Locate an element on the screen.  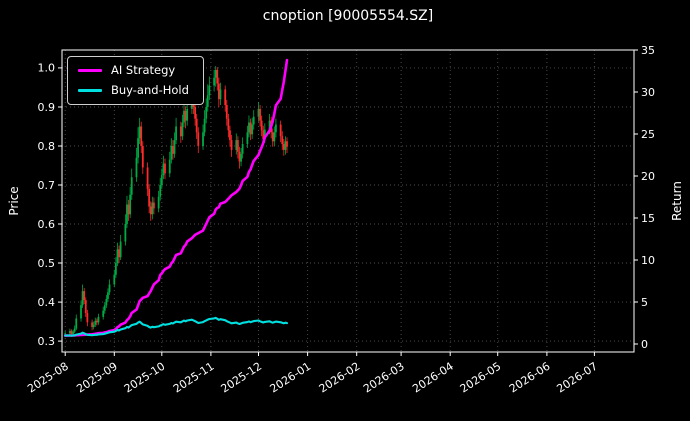
svg-text: 2026-07 is located at coordinates (577, 378).